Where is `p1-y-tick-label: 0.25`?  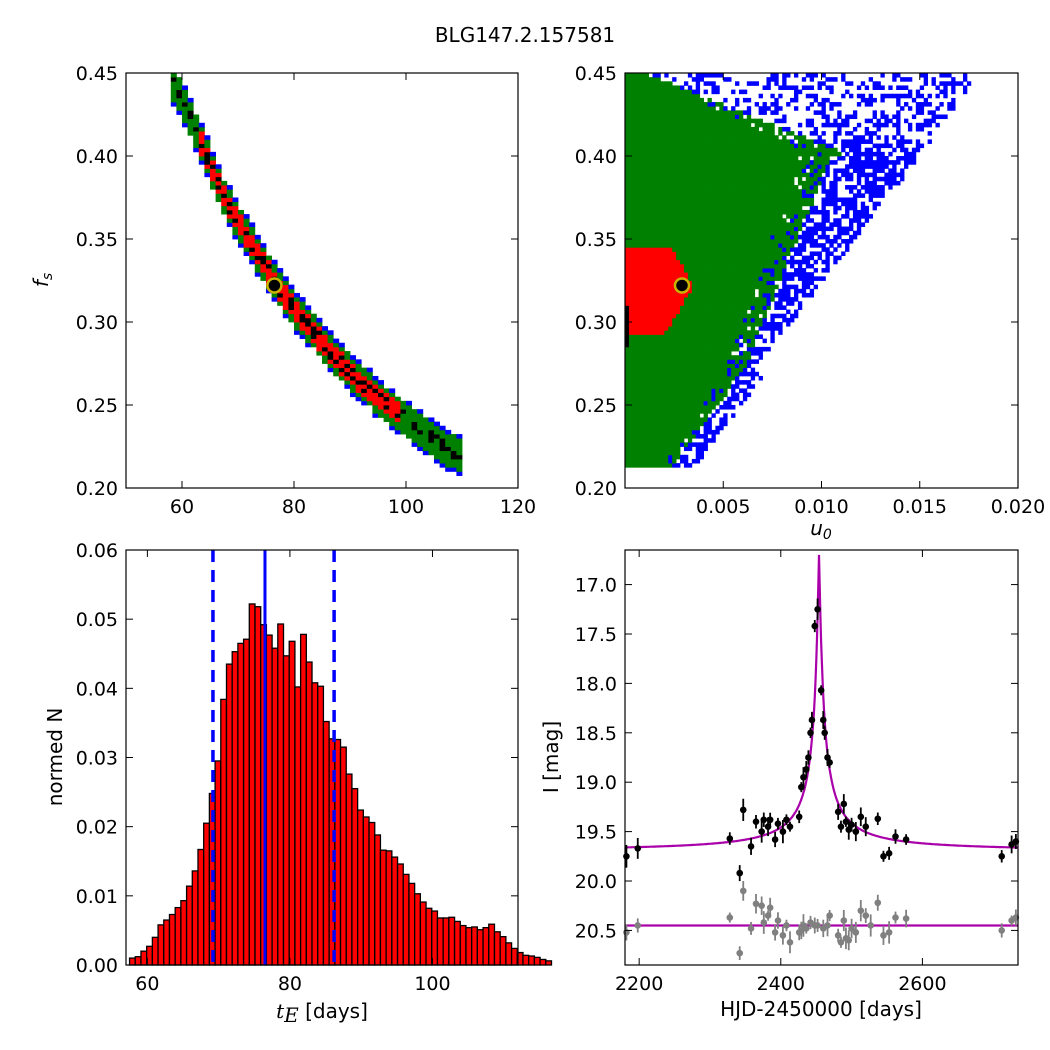
p1-y-tick-label: 0.25 is located at coordinates (97, 406).